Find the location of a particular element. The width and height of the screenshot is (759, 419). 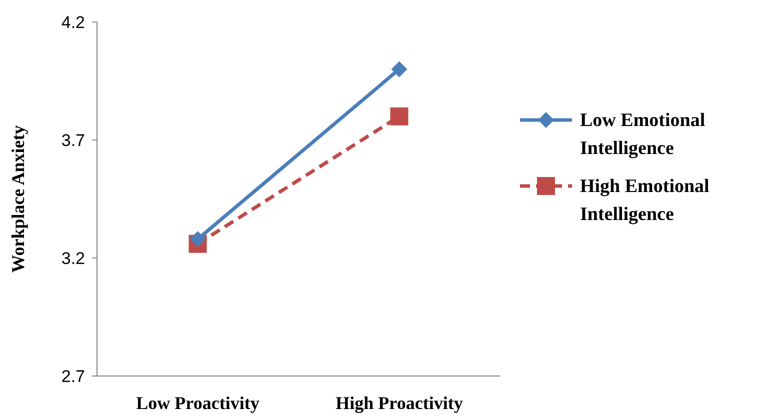

legend-label: Low Emotional Intelligence is located at coordinates (643, 134).